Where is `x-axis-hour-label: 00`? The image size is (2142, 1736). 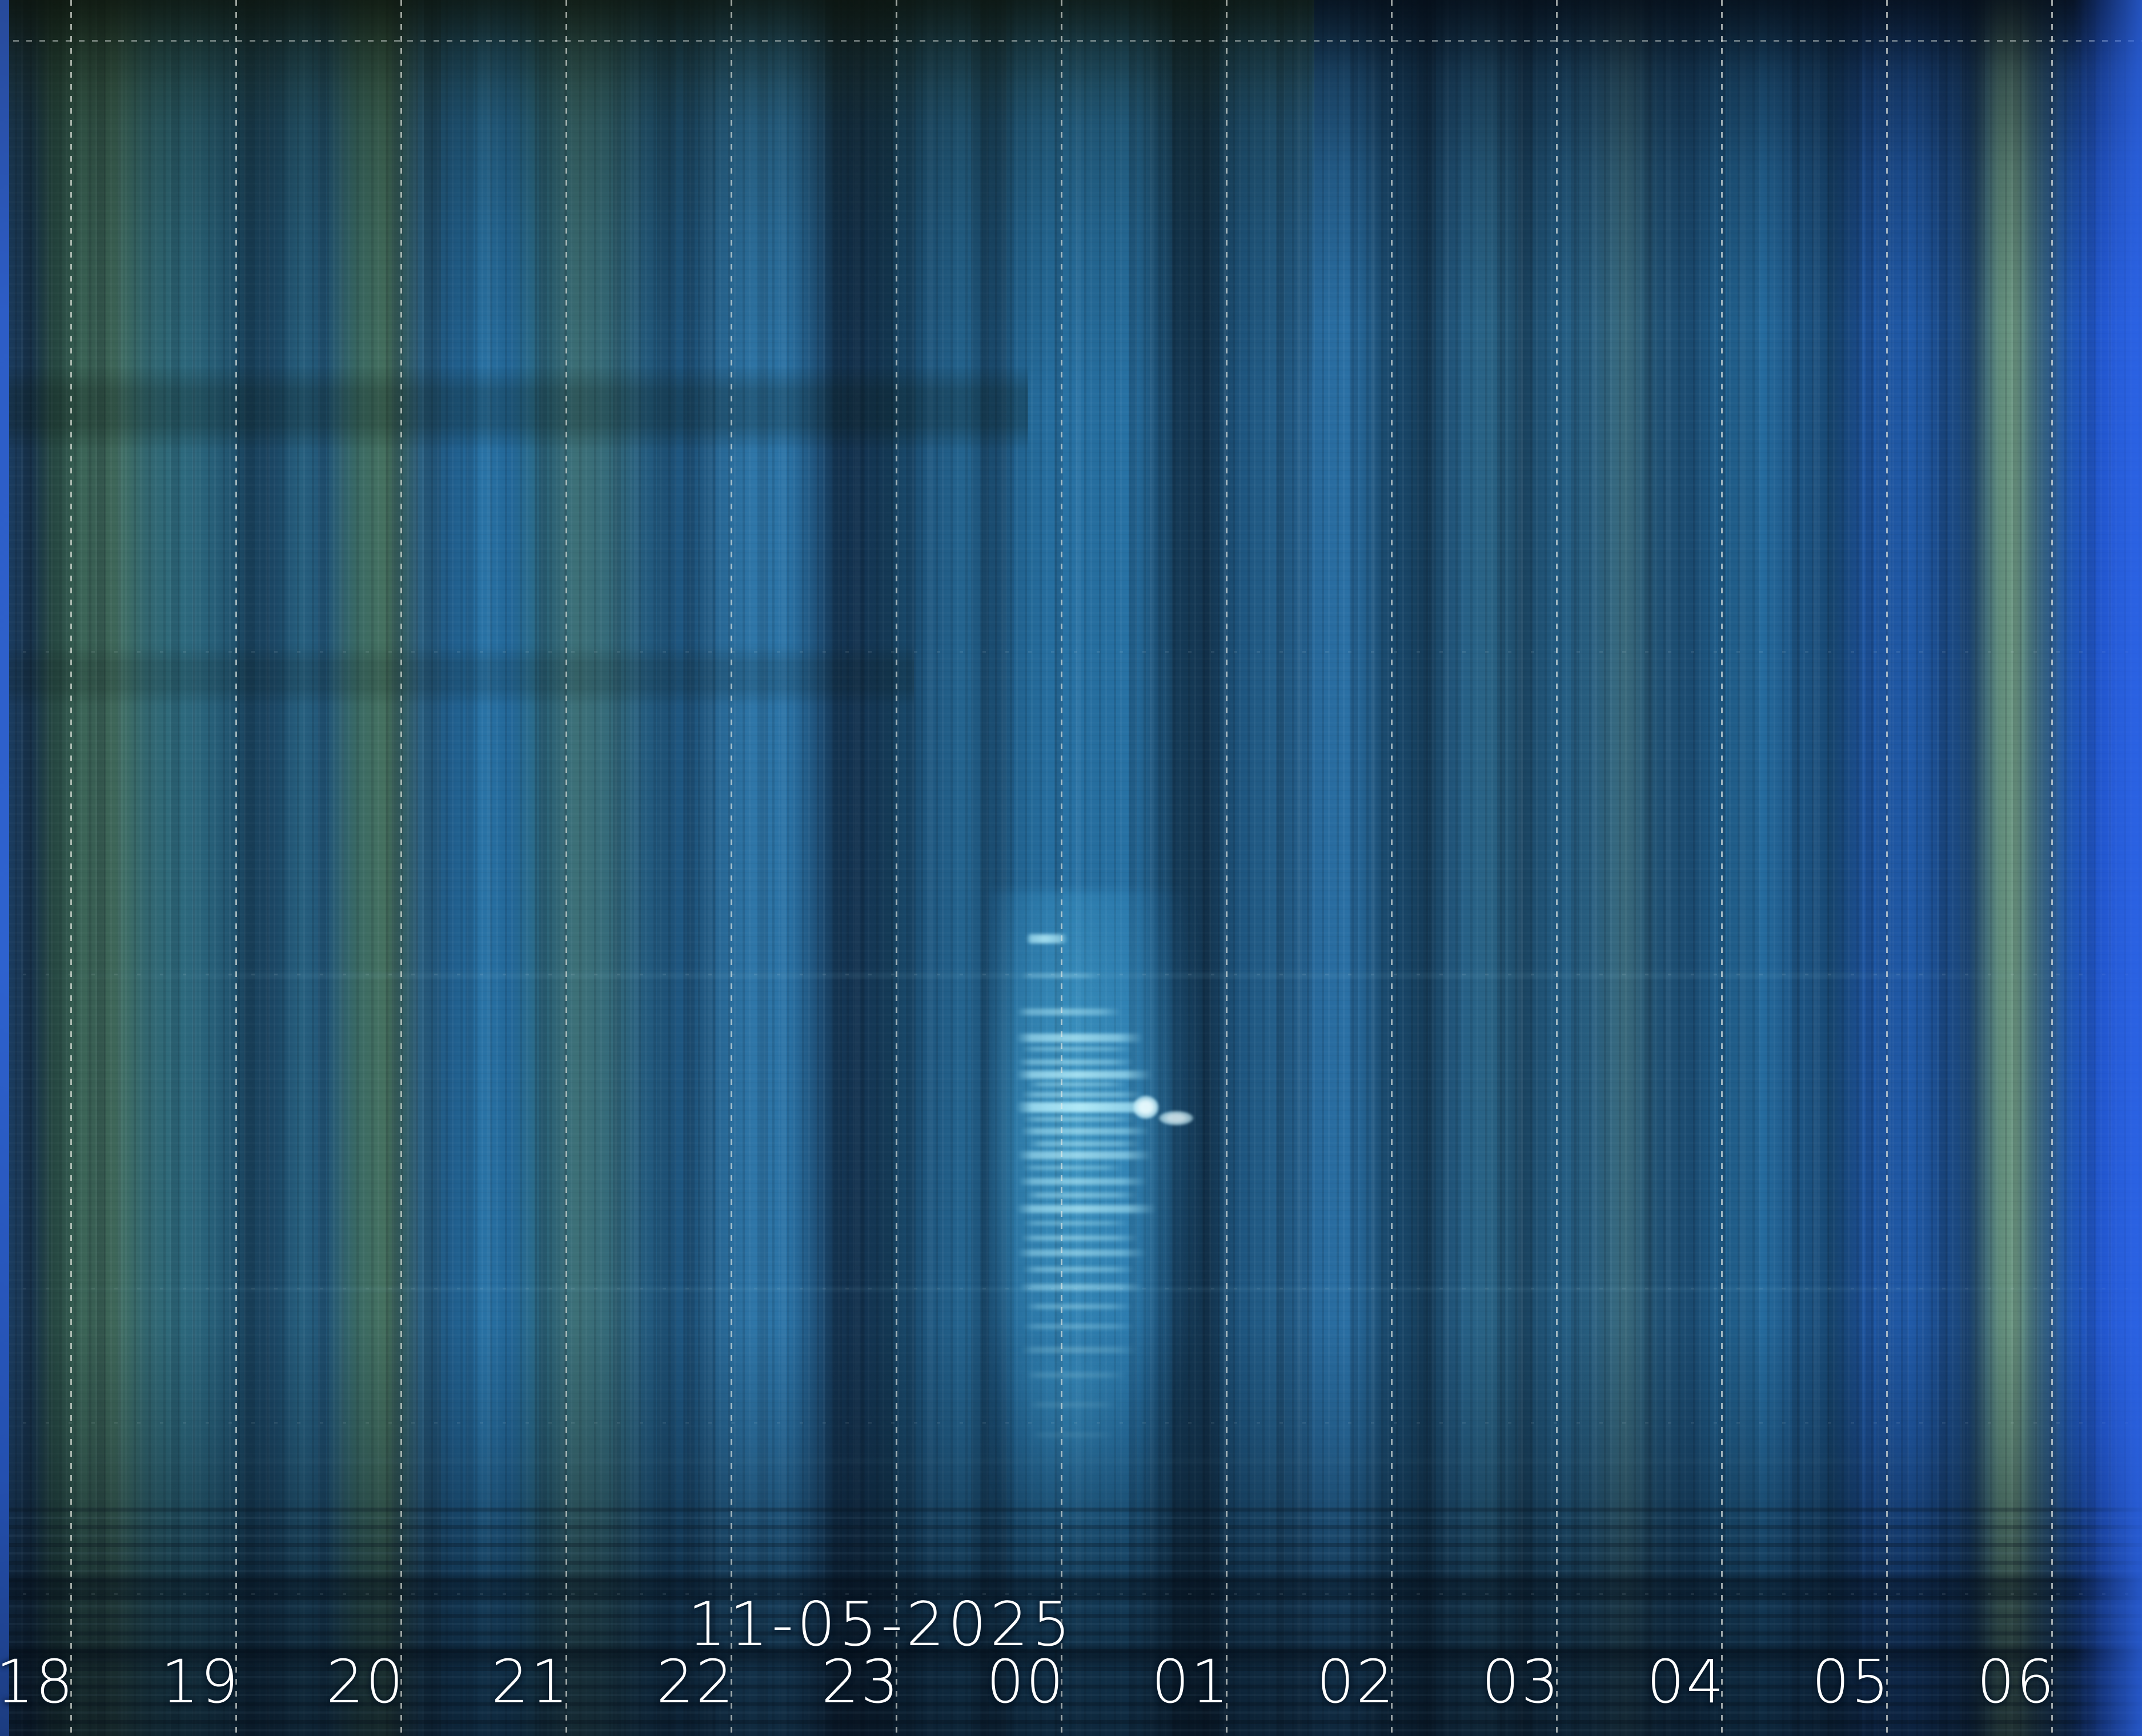 x-axis-hour-label: 00 is located at coordinates (1026, 1682).